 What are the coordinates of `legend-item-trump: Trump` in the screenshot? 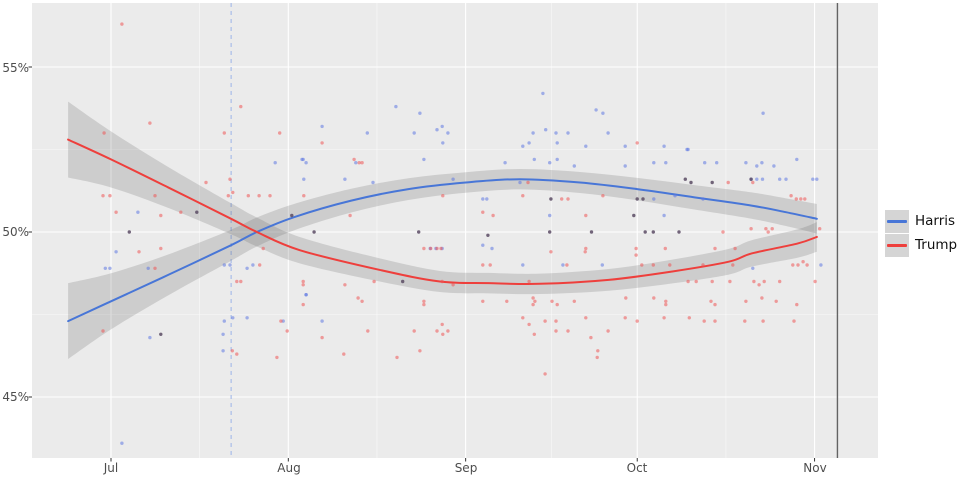 It's located at (921, 245).